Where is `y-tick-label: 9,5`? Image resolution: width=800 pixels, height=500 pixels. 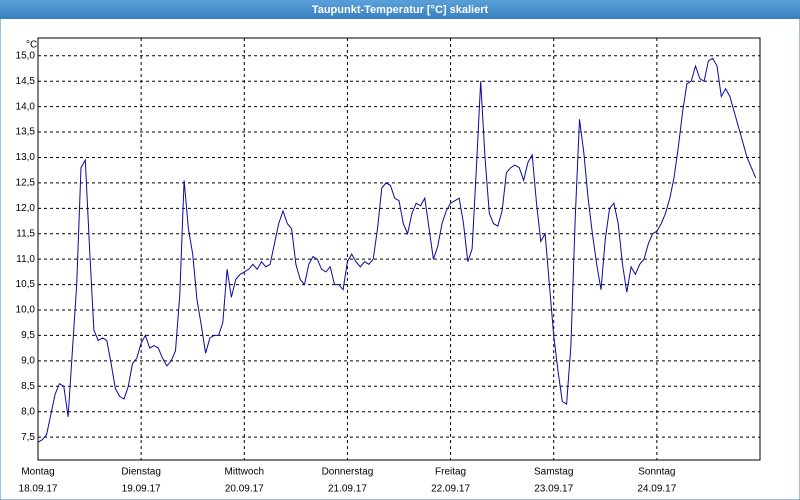
y-tick-label: 9,5 is located at coordinates (28, 335).